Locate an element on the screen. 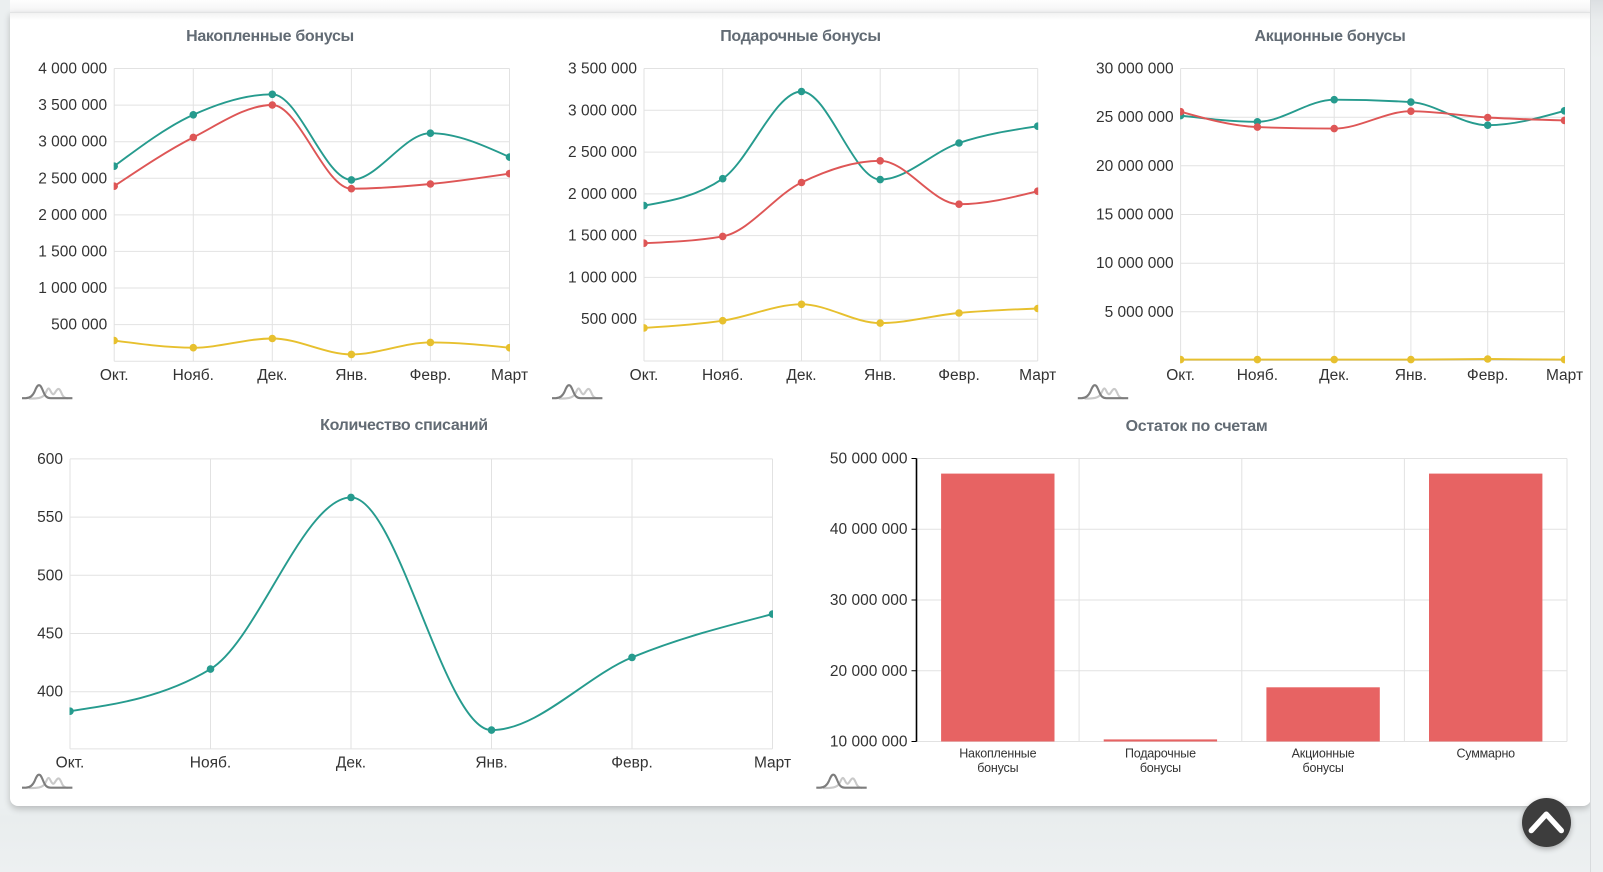  svg-text: 500 is located at coordinates (50, 575).